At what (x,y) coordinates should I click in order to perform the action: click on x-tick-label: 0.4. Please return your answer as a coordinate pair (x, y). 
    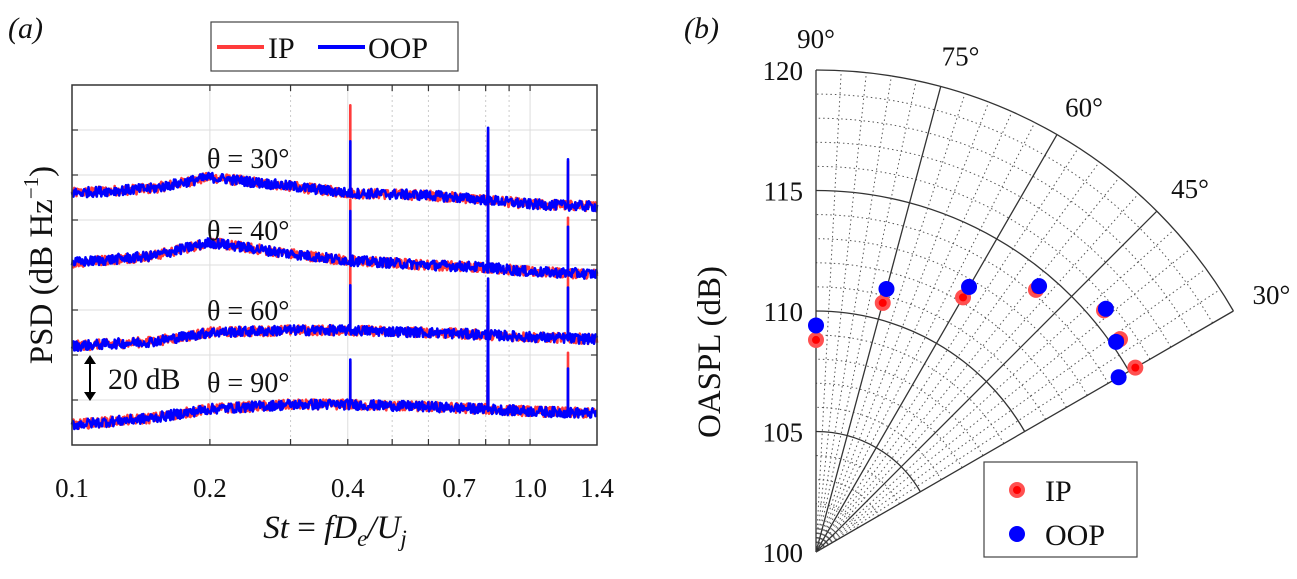
    Looking at the image, I should click on (348, 488).